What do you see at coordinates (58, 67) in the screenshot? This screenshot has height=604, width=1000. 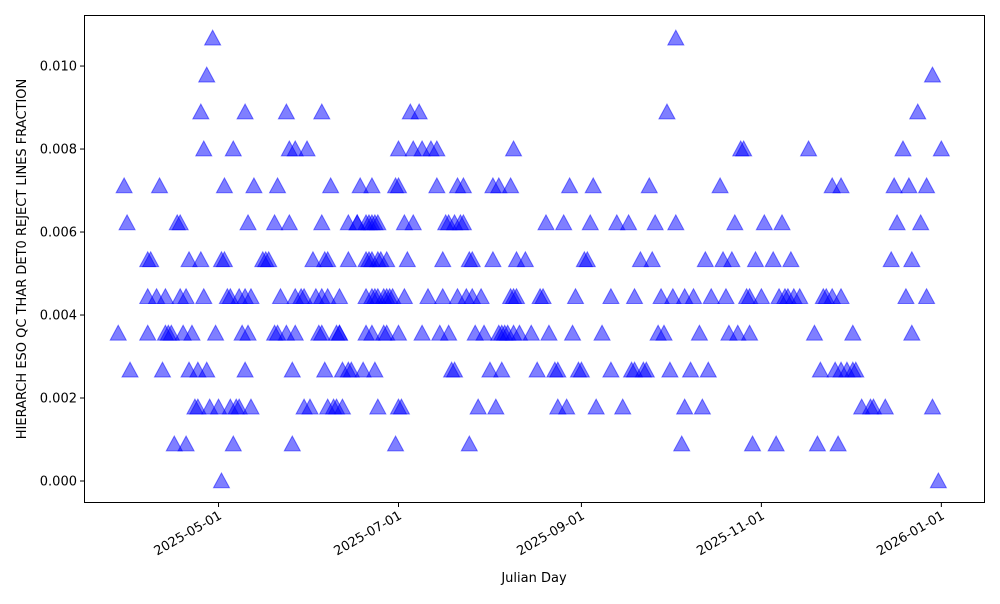 I see `y-tick-label: 0.010` at bounding box center [58, 67].